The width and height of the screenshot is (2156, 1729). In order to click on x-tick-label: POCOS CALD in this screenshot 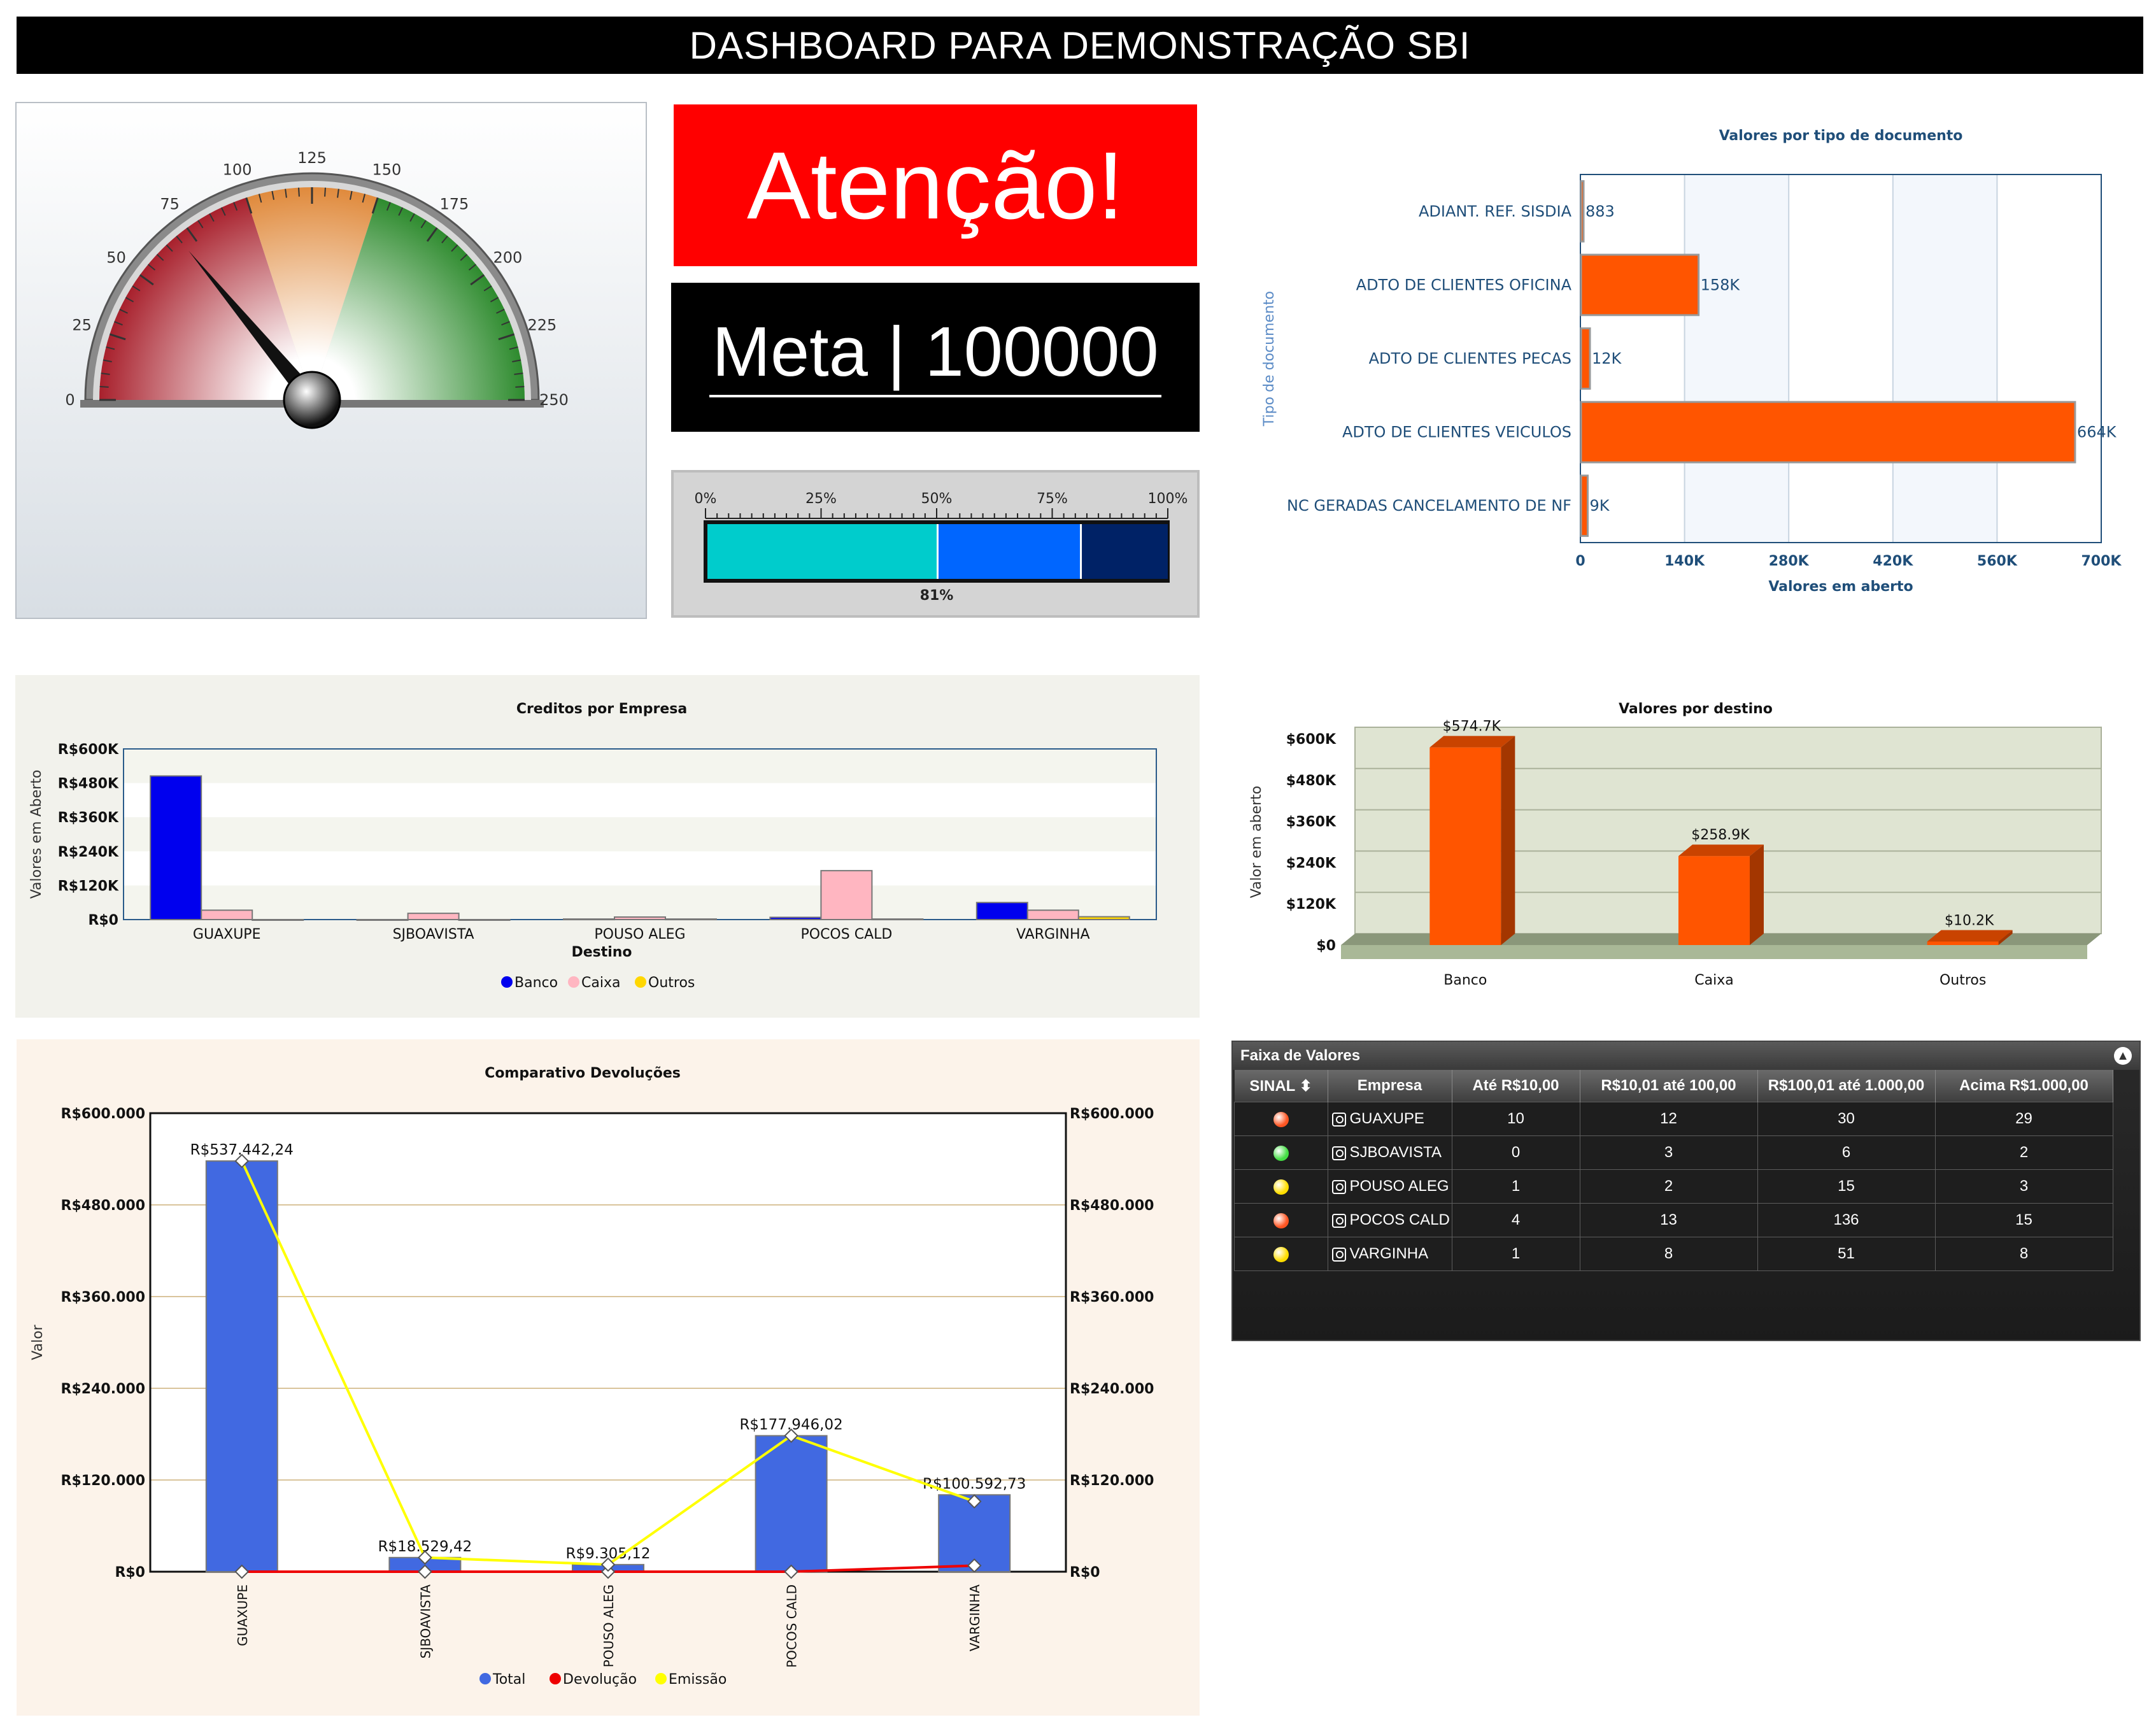, I will do `click(846, 935)`.